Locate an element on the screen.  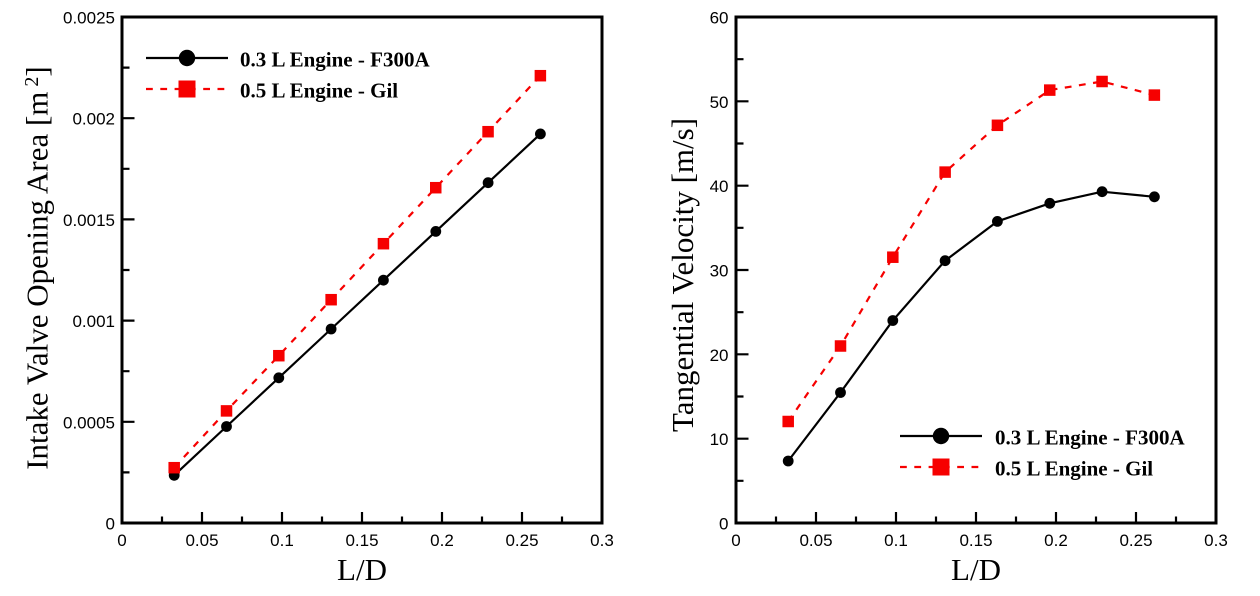
svg-text: 50 is located at coordinates (719, 102).